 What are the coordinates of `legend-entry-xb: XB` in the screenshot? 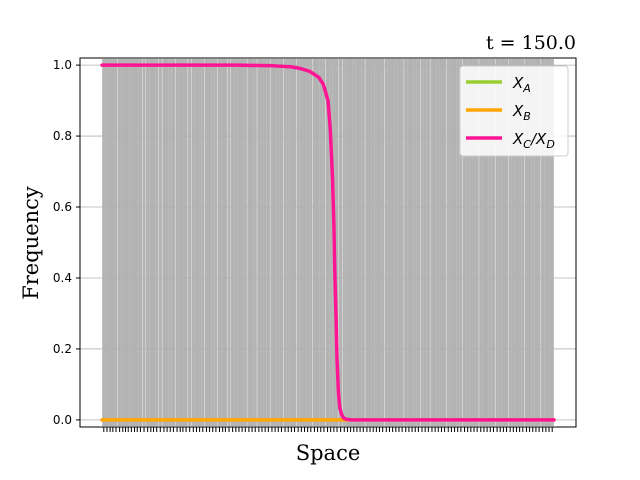 It's located at (521, 112).